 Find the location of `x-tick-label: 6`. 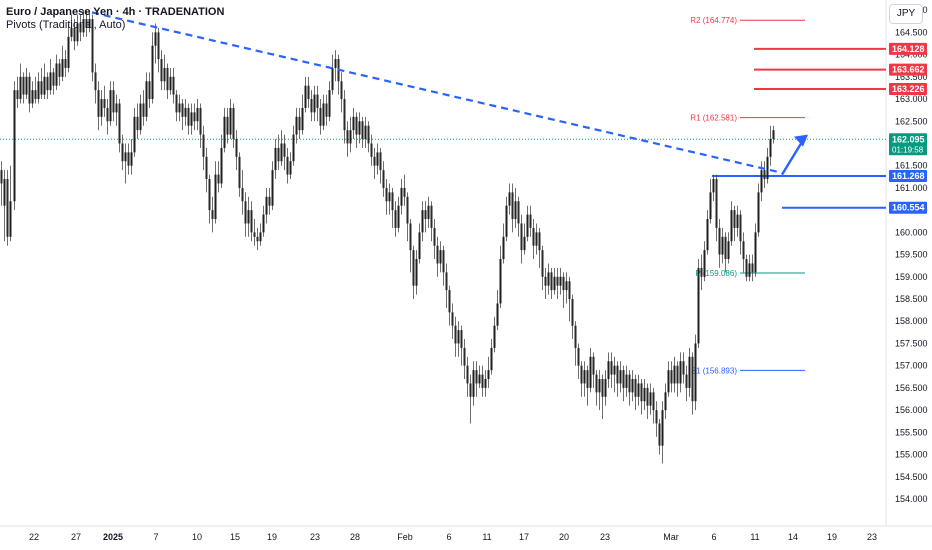

x-tick-label: 6 is located at coordinates (448, 537).